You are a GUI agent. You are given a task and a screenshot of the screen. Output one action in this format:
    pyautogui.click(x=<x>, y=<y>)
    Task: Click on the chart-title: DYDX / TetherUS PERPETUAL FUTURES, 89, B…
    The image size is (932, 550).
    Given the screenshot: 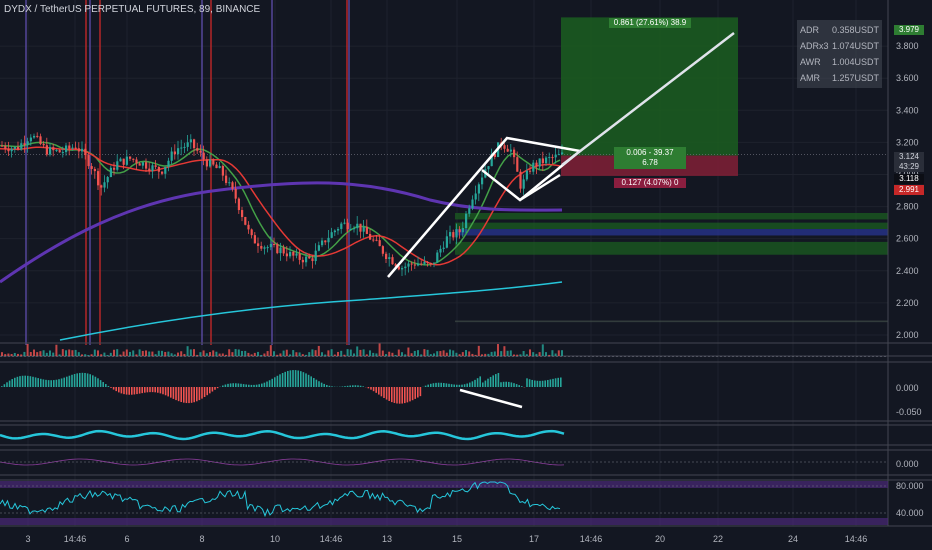 What is the action you would take?
    pyautogui.click(x=132, y=9)
    